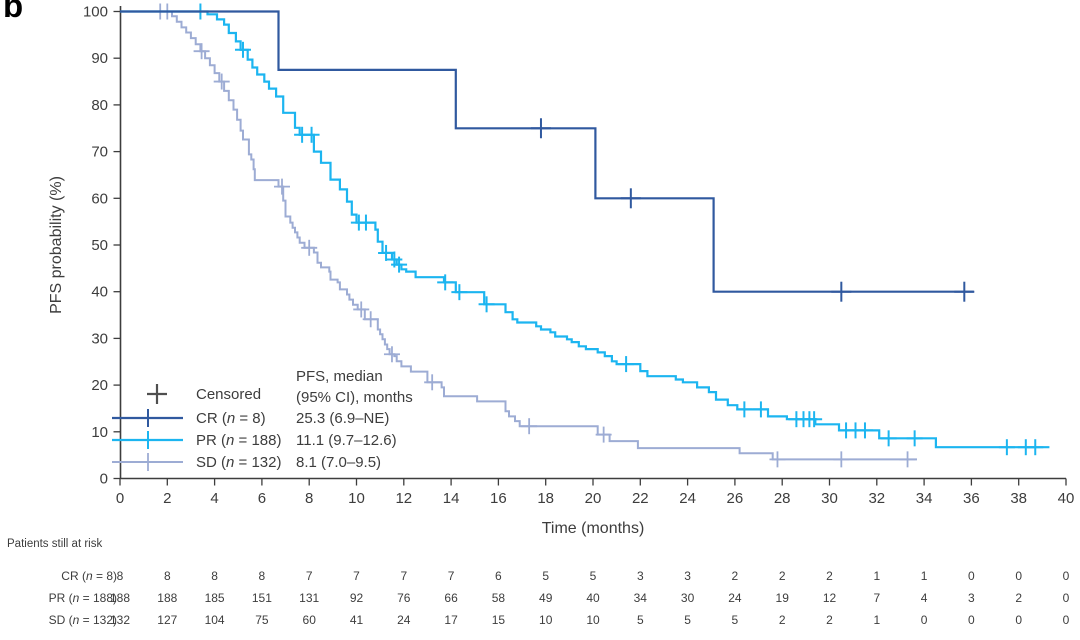 This screenshot has height=640, width=1080. I want to click on x-tick-label: 10, so click(356, 498).